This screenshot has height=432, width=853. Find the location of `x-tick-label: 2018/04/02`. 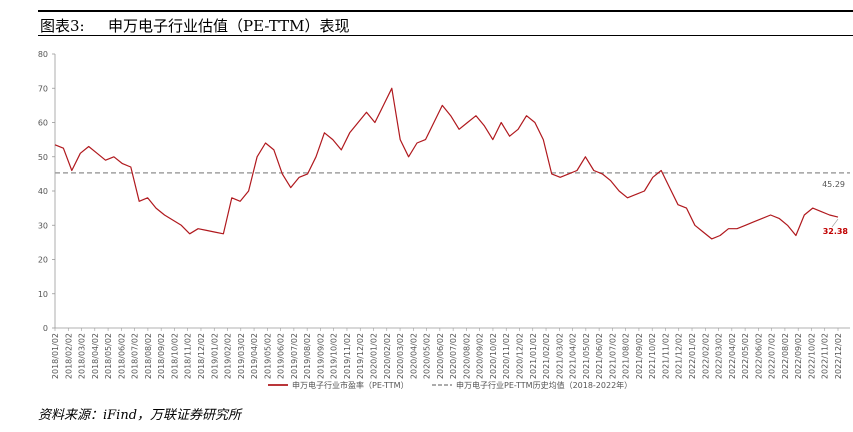

x-tick-label: 2018/04/02 is located at coordinates (95, 356).